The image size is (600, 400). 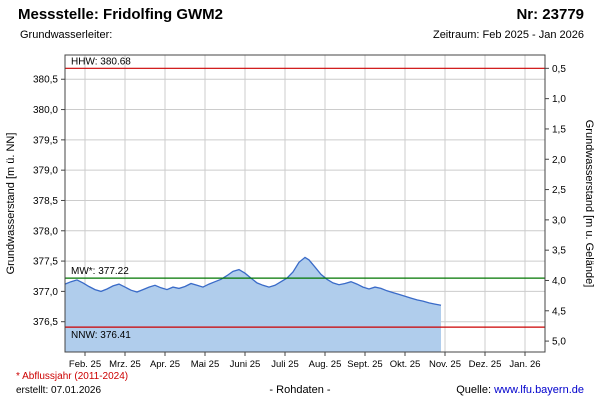 What do you see at coordinates (45, 171) in the screenshot?
I see `y-left-tick-label: 379,0` at bounding box center [45, 171].